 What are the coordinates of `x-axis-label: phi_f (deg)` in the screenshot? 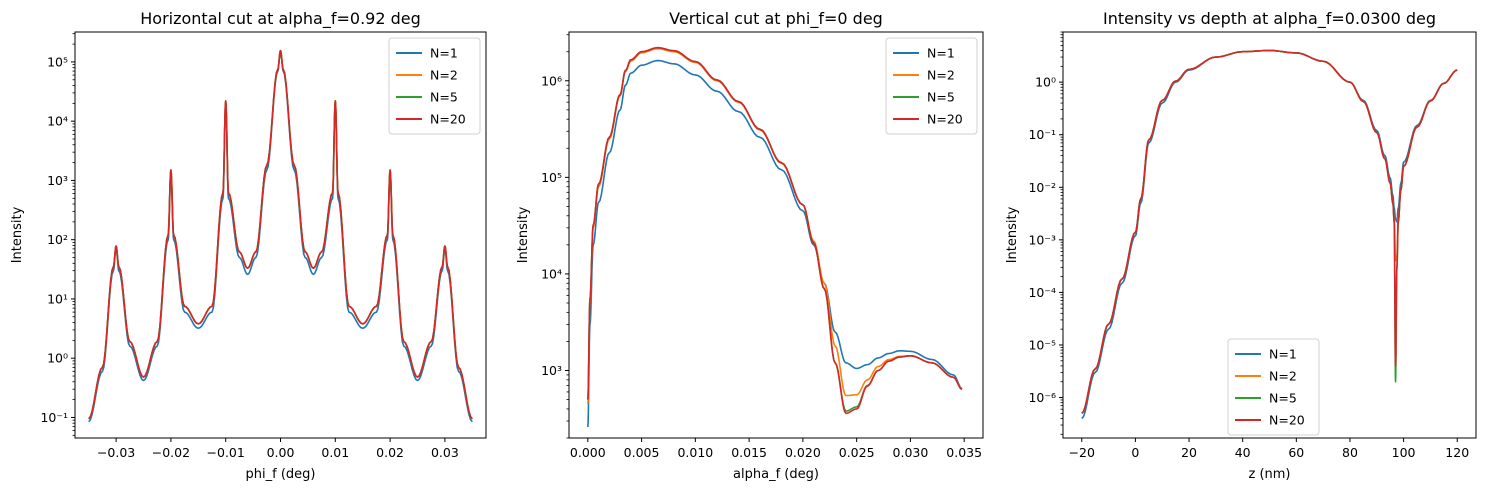 It's located at (281, 474).